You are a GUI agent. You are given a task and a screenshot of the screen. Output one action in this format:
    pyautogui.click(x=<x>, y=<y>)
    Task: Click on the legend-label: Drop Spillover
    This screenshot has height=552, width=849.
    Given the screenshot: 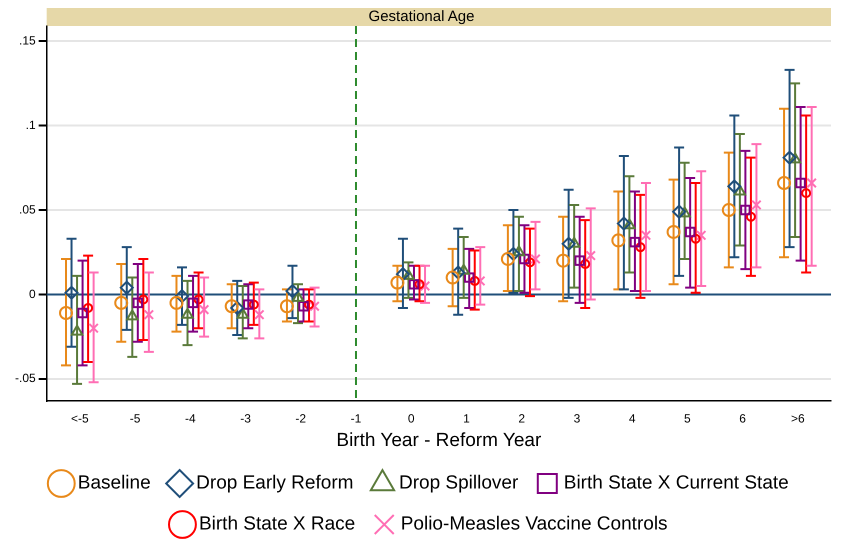 What is the action you would take?
    pyautogui.click(x=458, y=483)
    